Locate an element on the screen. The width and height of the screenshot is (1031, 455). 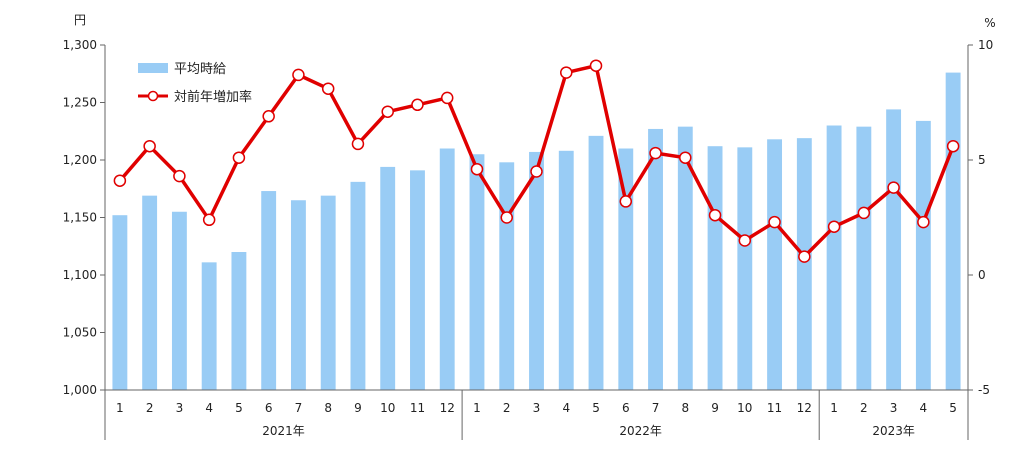
legend-bar-swatch is located at coordinates (153, 68).